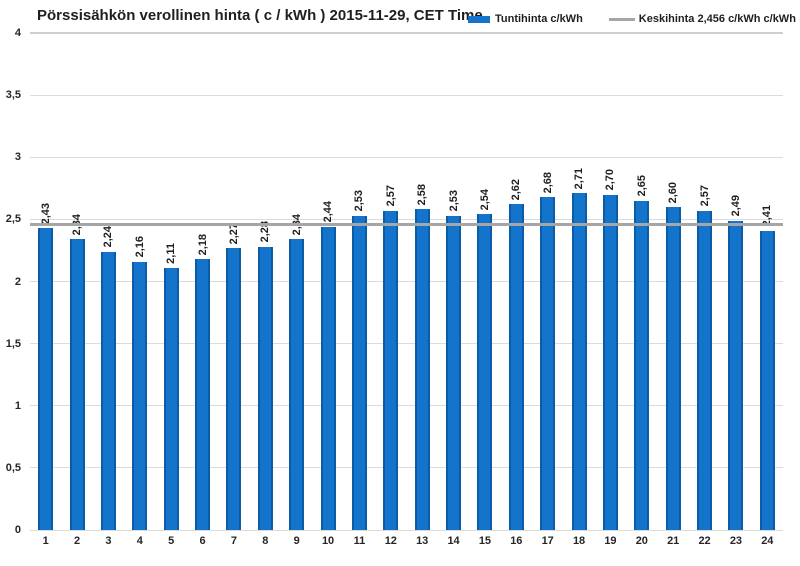 This screenshot has height=566, width=800. Describe the element at coordinates (13, 343) in the screenshot. I see `y-tick-label: 1,5` at that location.